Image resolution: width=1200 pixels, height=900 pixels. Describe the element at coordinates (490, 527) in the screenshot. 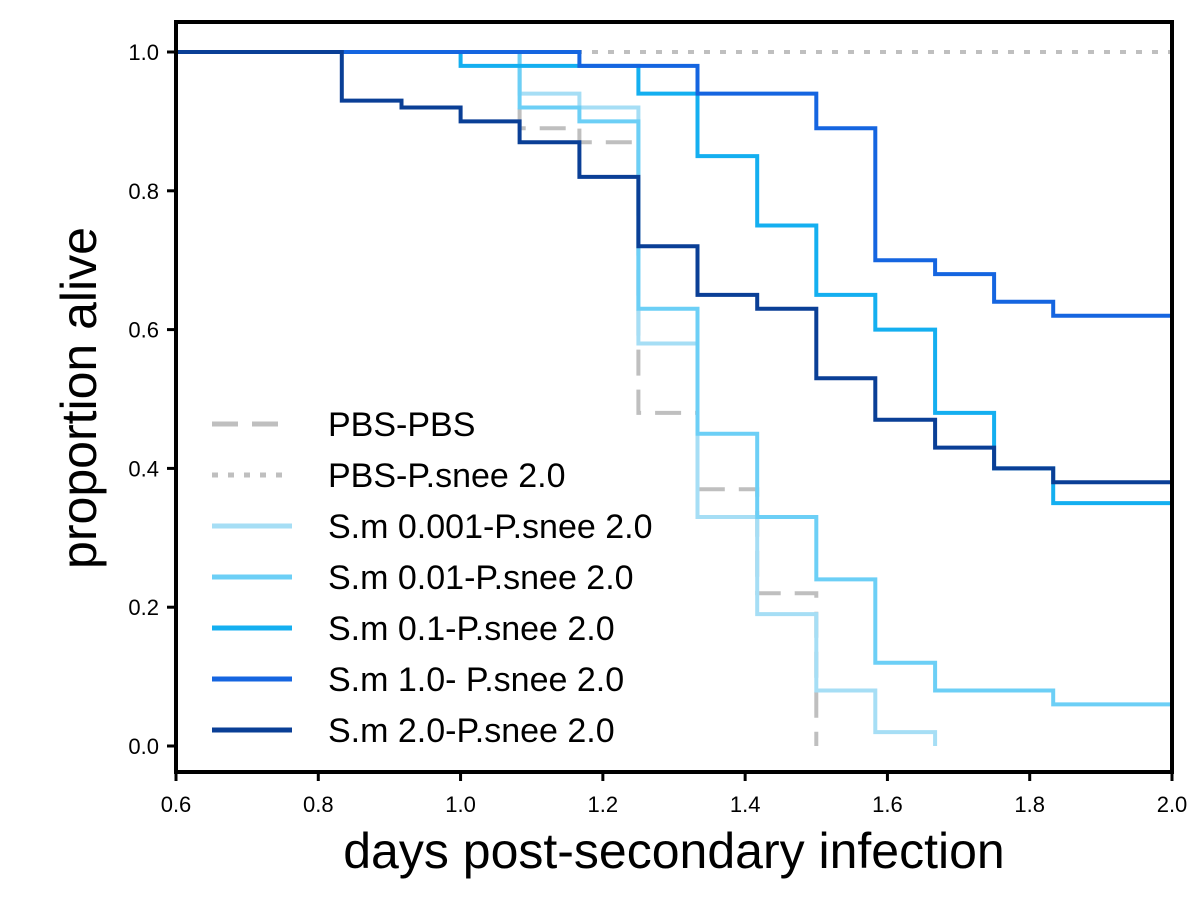

I see `legend-label-2: S.m 0.001-P.snee 2.0` at that location.